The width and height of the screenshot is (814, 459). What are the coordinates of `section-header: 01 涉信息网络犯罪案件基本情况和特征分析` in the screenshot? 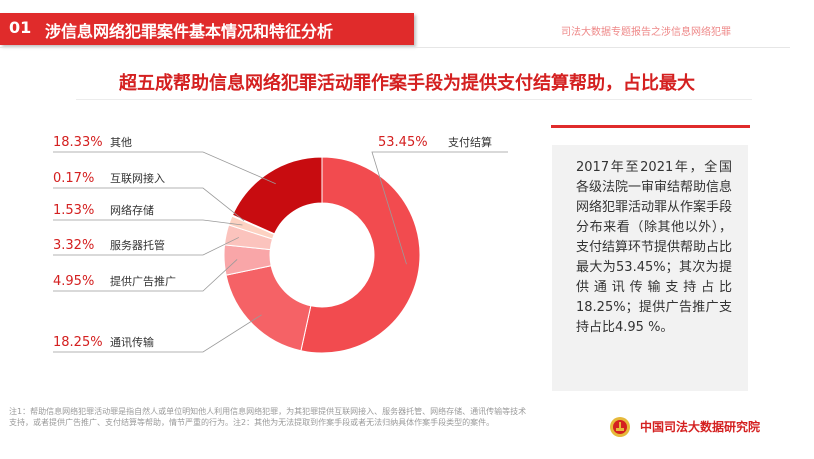 It's located at (207, 29).